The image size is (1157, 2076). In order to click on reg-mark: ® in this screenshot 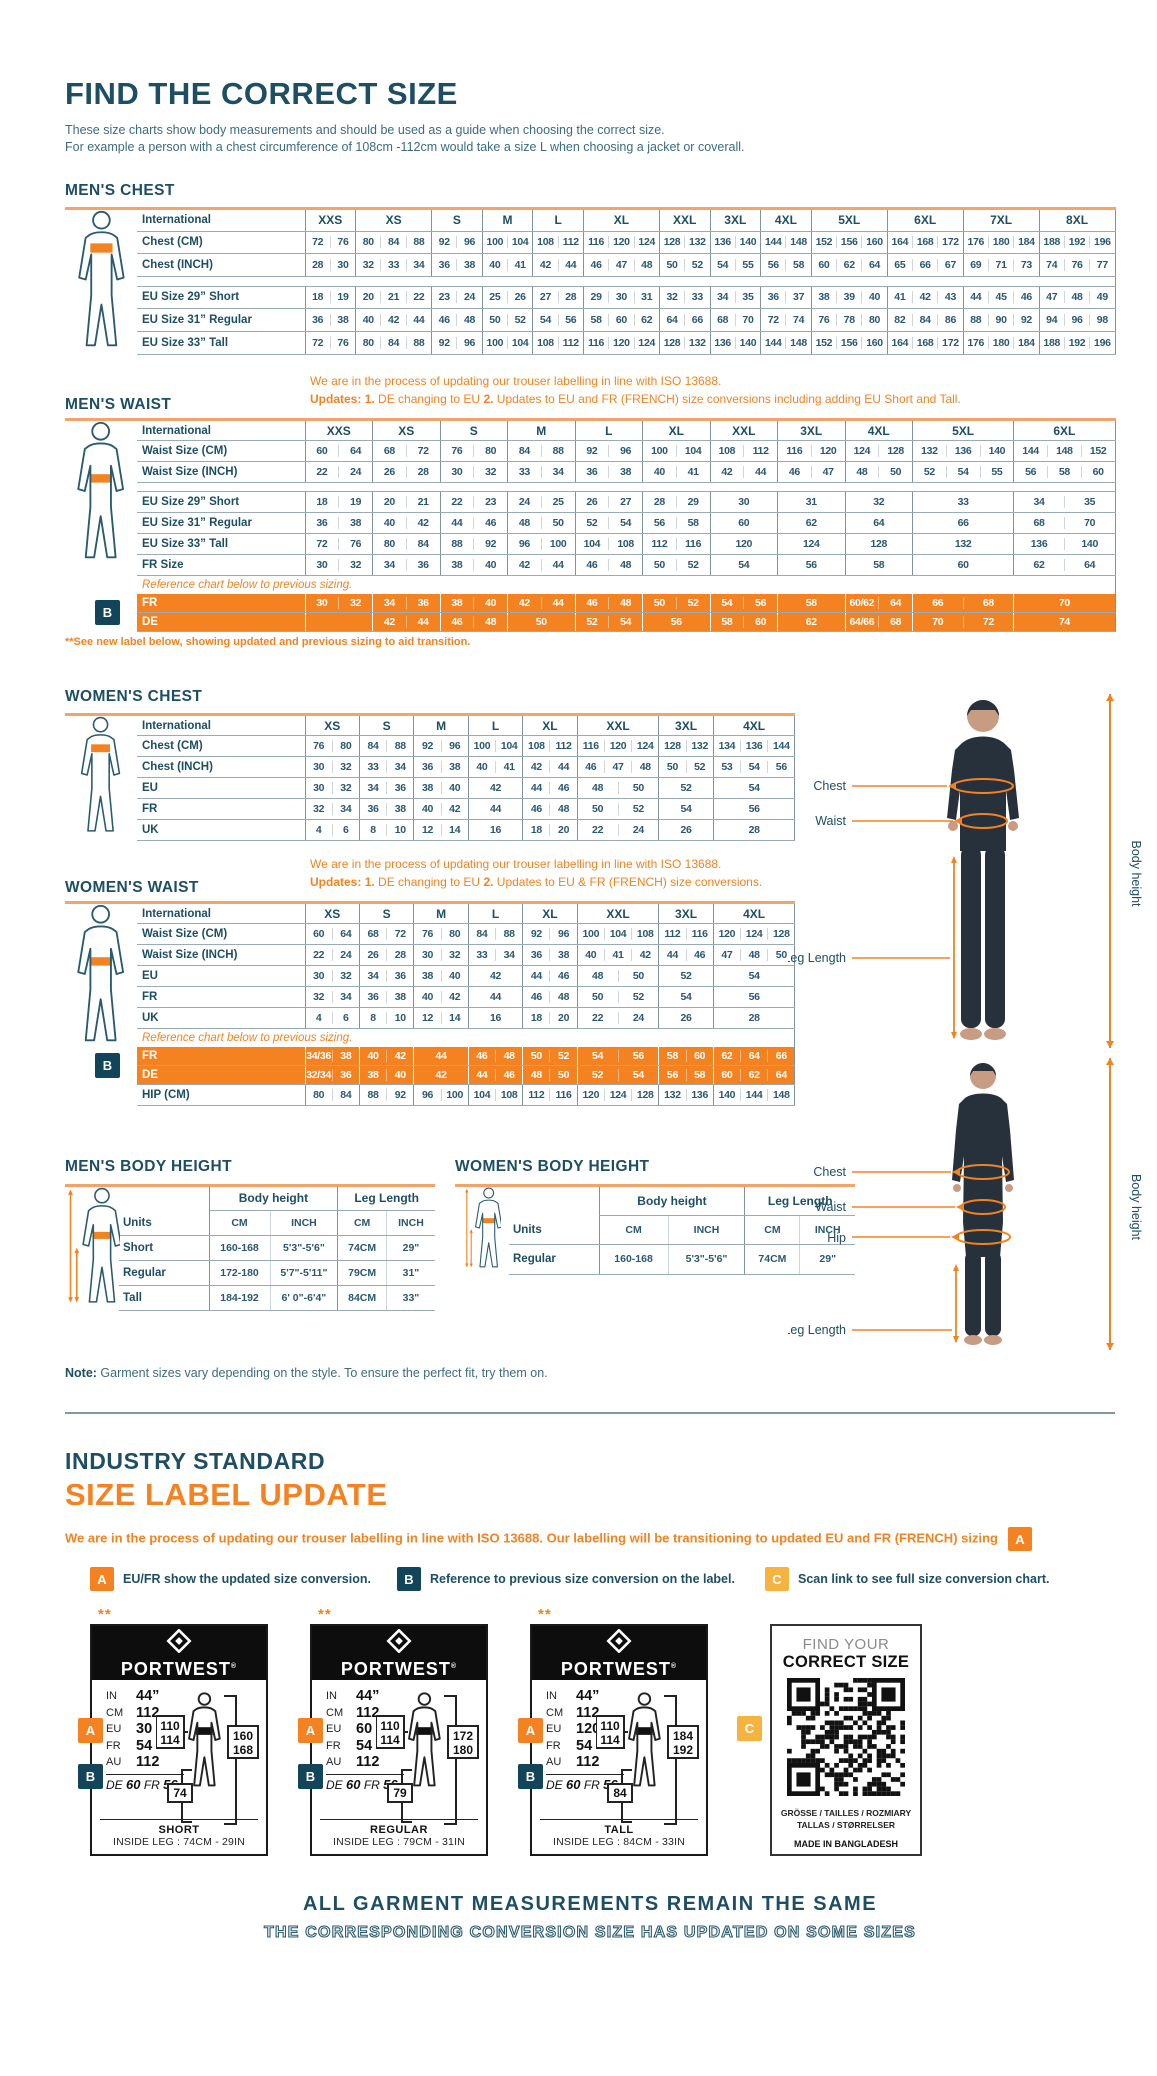, I will do `click(674, 1666)`.